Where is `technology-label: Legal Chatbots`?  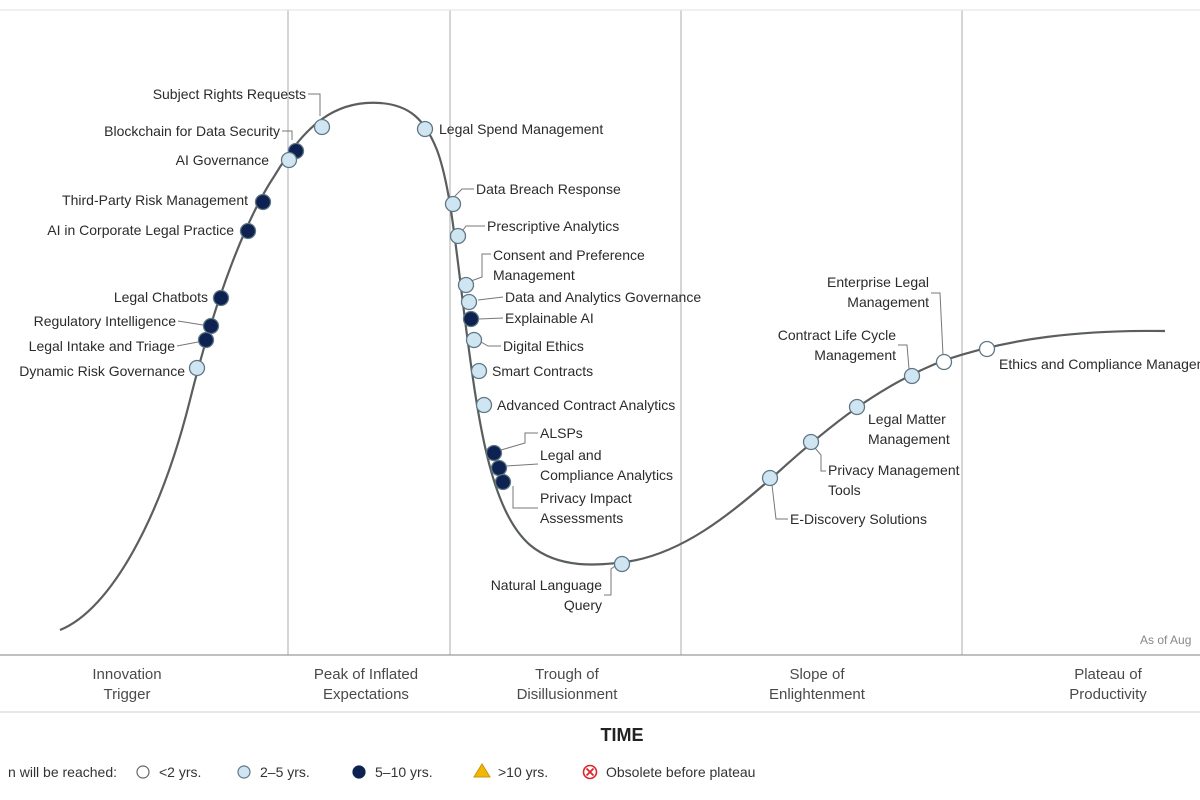
technology-label: Legal Chatbots is located at coordinates (161, 297).